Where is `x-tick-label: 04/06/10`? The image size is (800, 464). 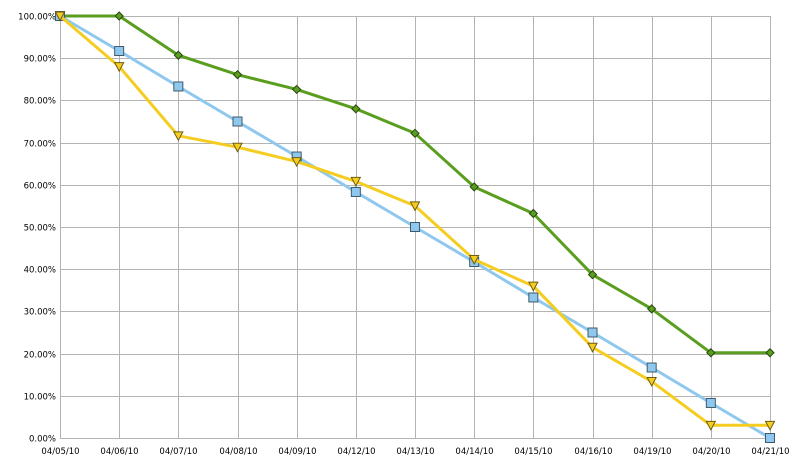
x-tick-label: 04/06/10 is located at coordinates (119, 452).